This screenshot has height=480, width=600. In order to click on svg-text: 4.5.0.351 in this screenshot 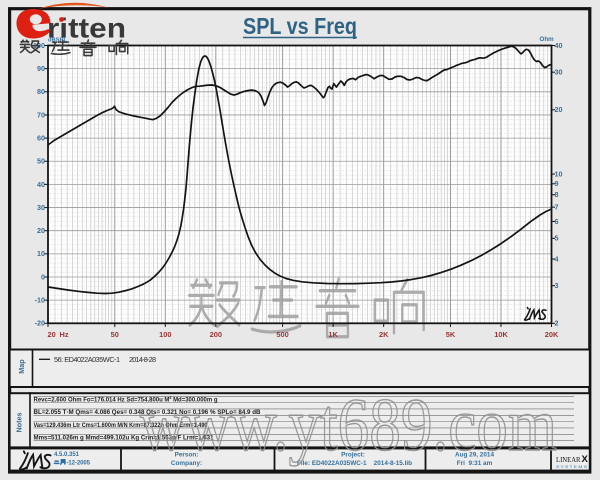, I will do `click(67, 455)`.